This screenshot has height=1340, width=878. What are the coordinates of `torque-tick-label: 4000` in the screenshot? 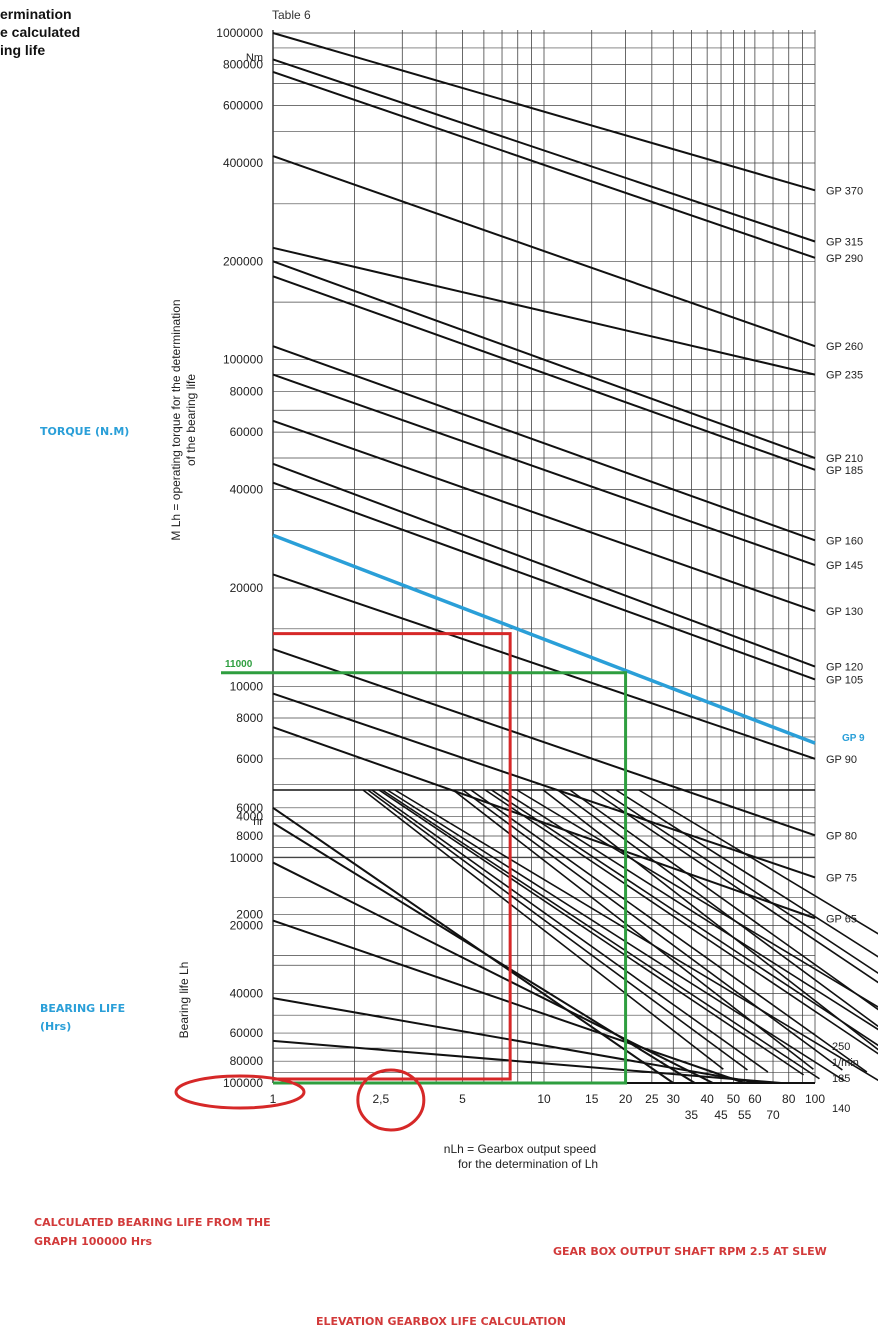 It's located at (249, 816).